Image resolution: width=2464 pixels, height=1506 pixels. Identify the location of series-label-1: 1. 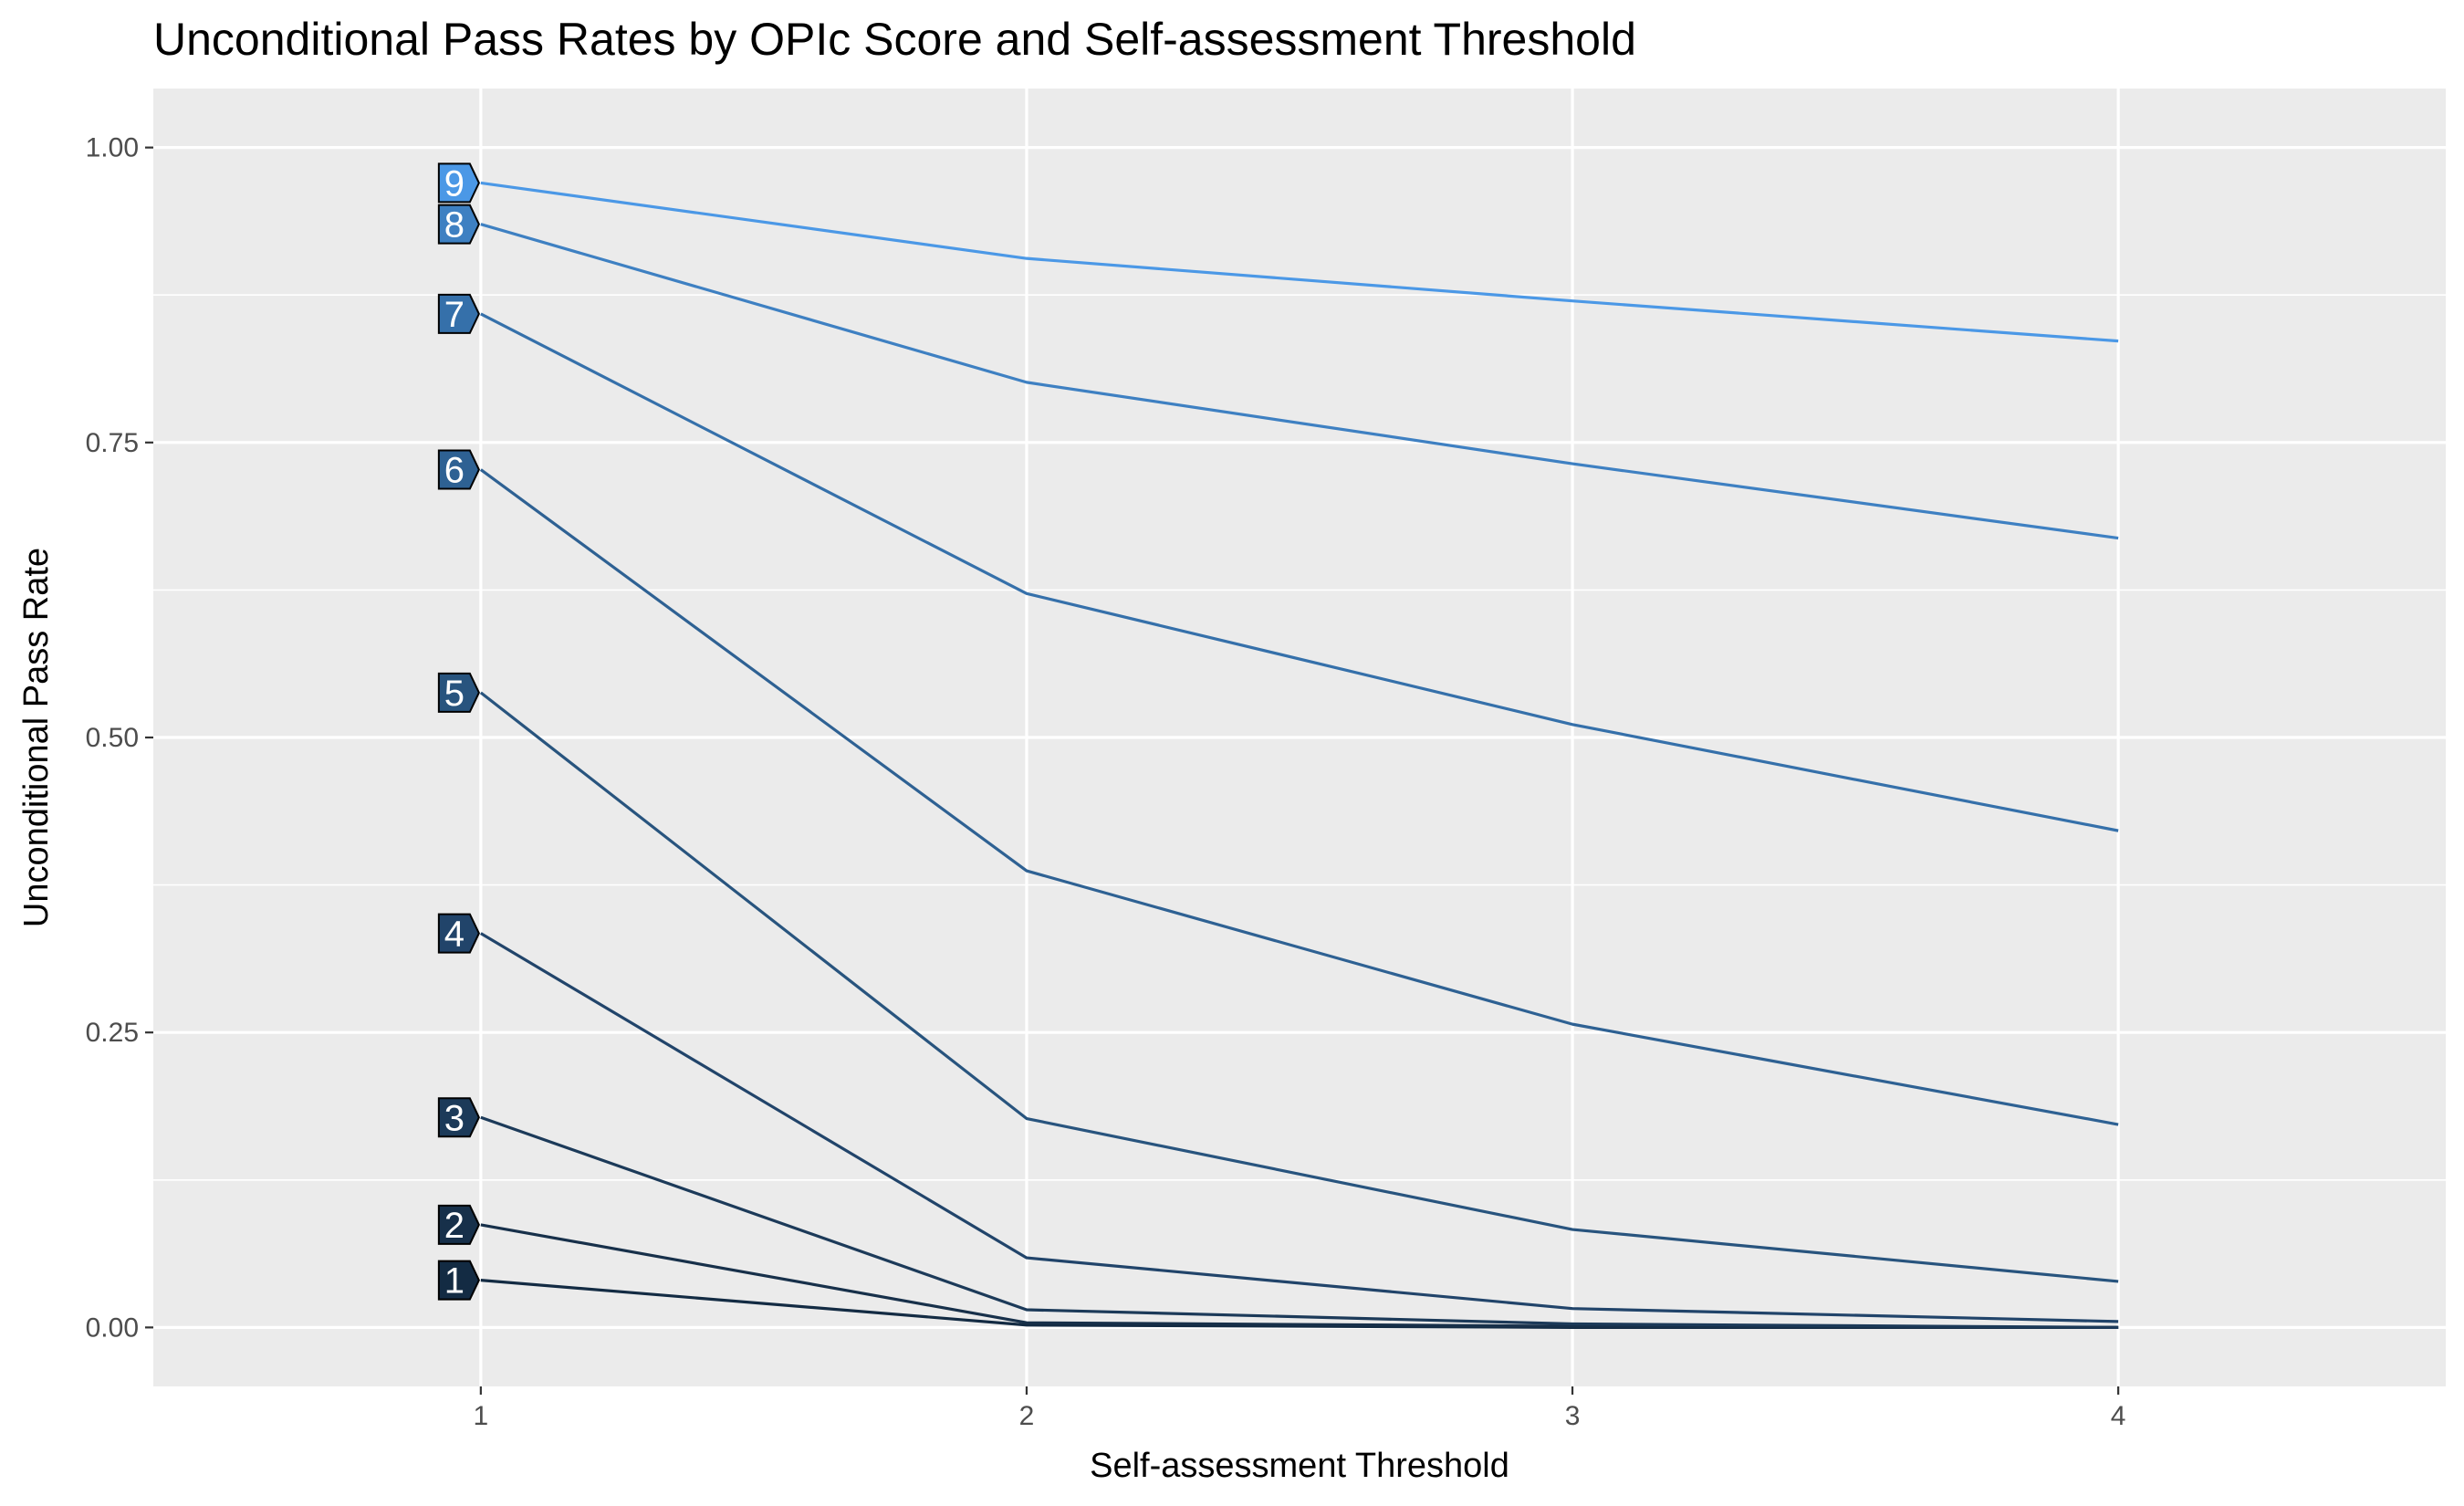
(458, 1281).